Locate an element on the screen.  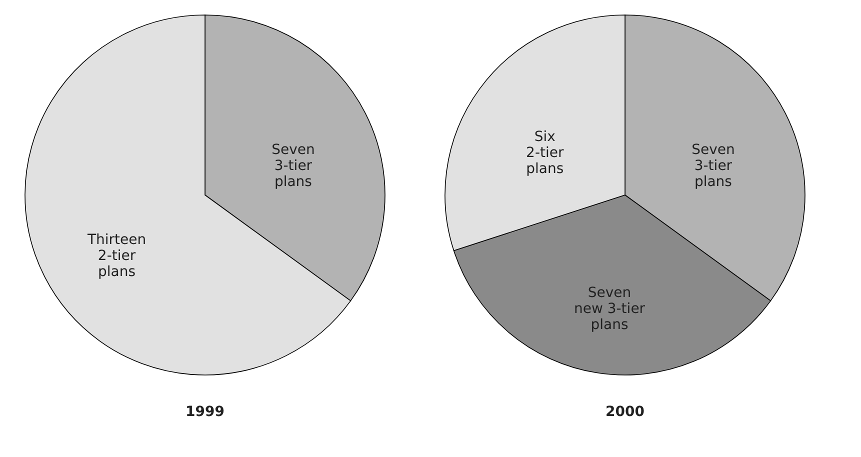
slice-label: Seven new 3-tier plans is located at coordinates (610, 308).